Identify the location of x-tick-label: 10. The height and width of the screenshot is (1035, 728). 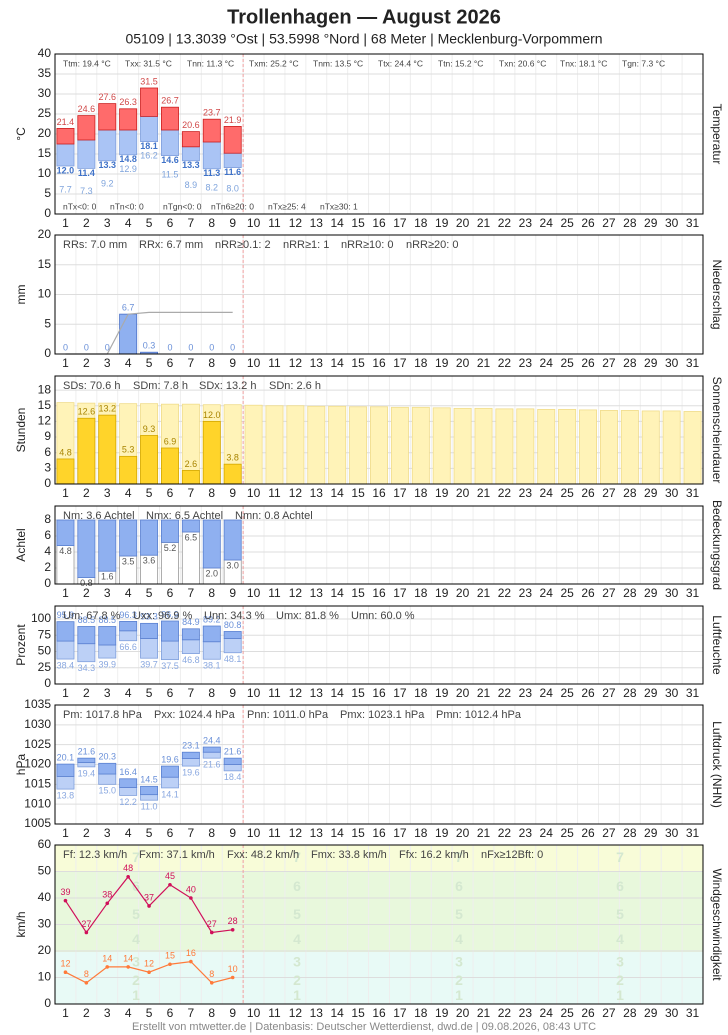
(254, 593).